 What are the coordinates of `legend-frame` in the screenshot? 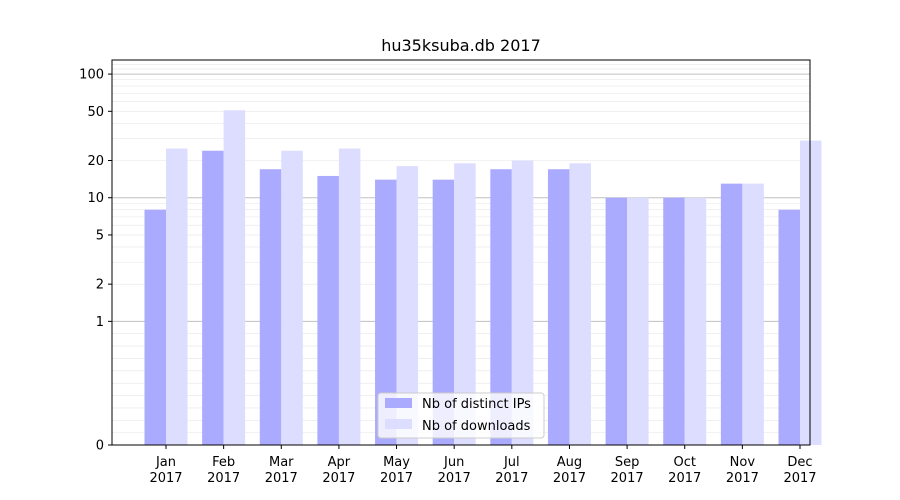 It's located at (461, 415).